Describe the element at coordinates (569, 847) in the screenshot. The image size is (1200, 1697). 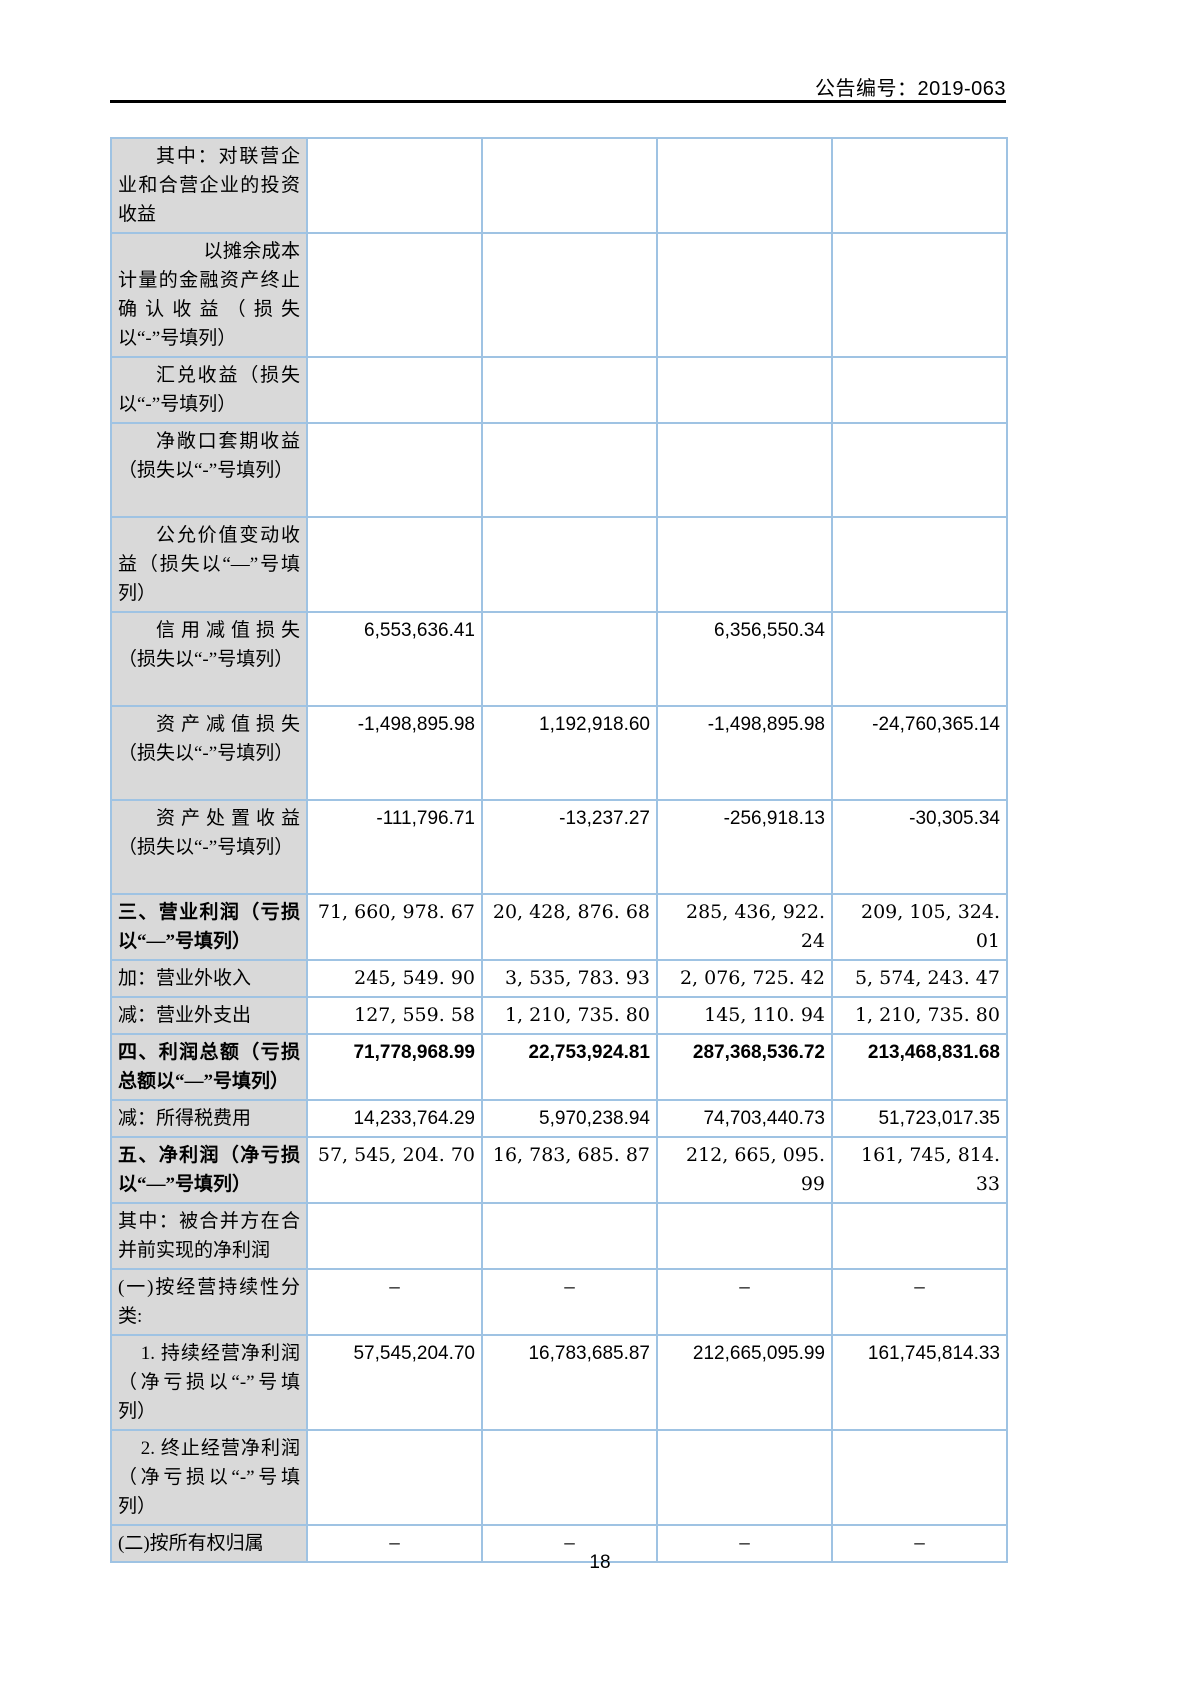
I see `value-cell: -13,237.27` at that location.